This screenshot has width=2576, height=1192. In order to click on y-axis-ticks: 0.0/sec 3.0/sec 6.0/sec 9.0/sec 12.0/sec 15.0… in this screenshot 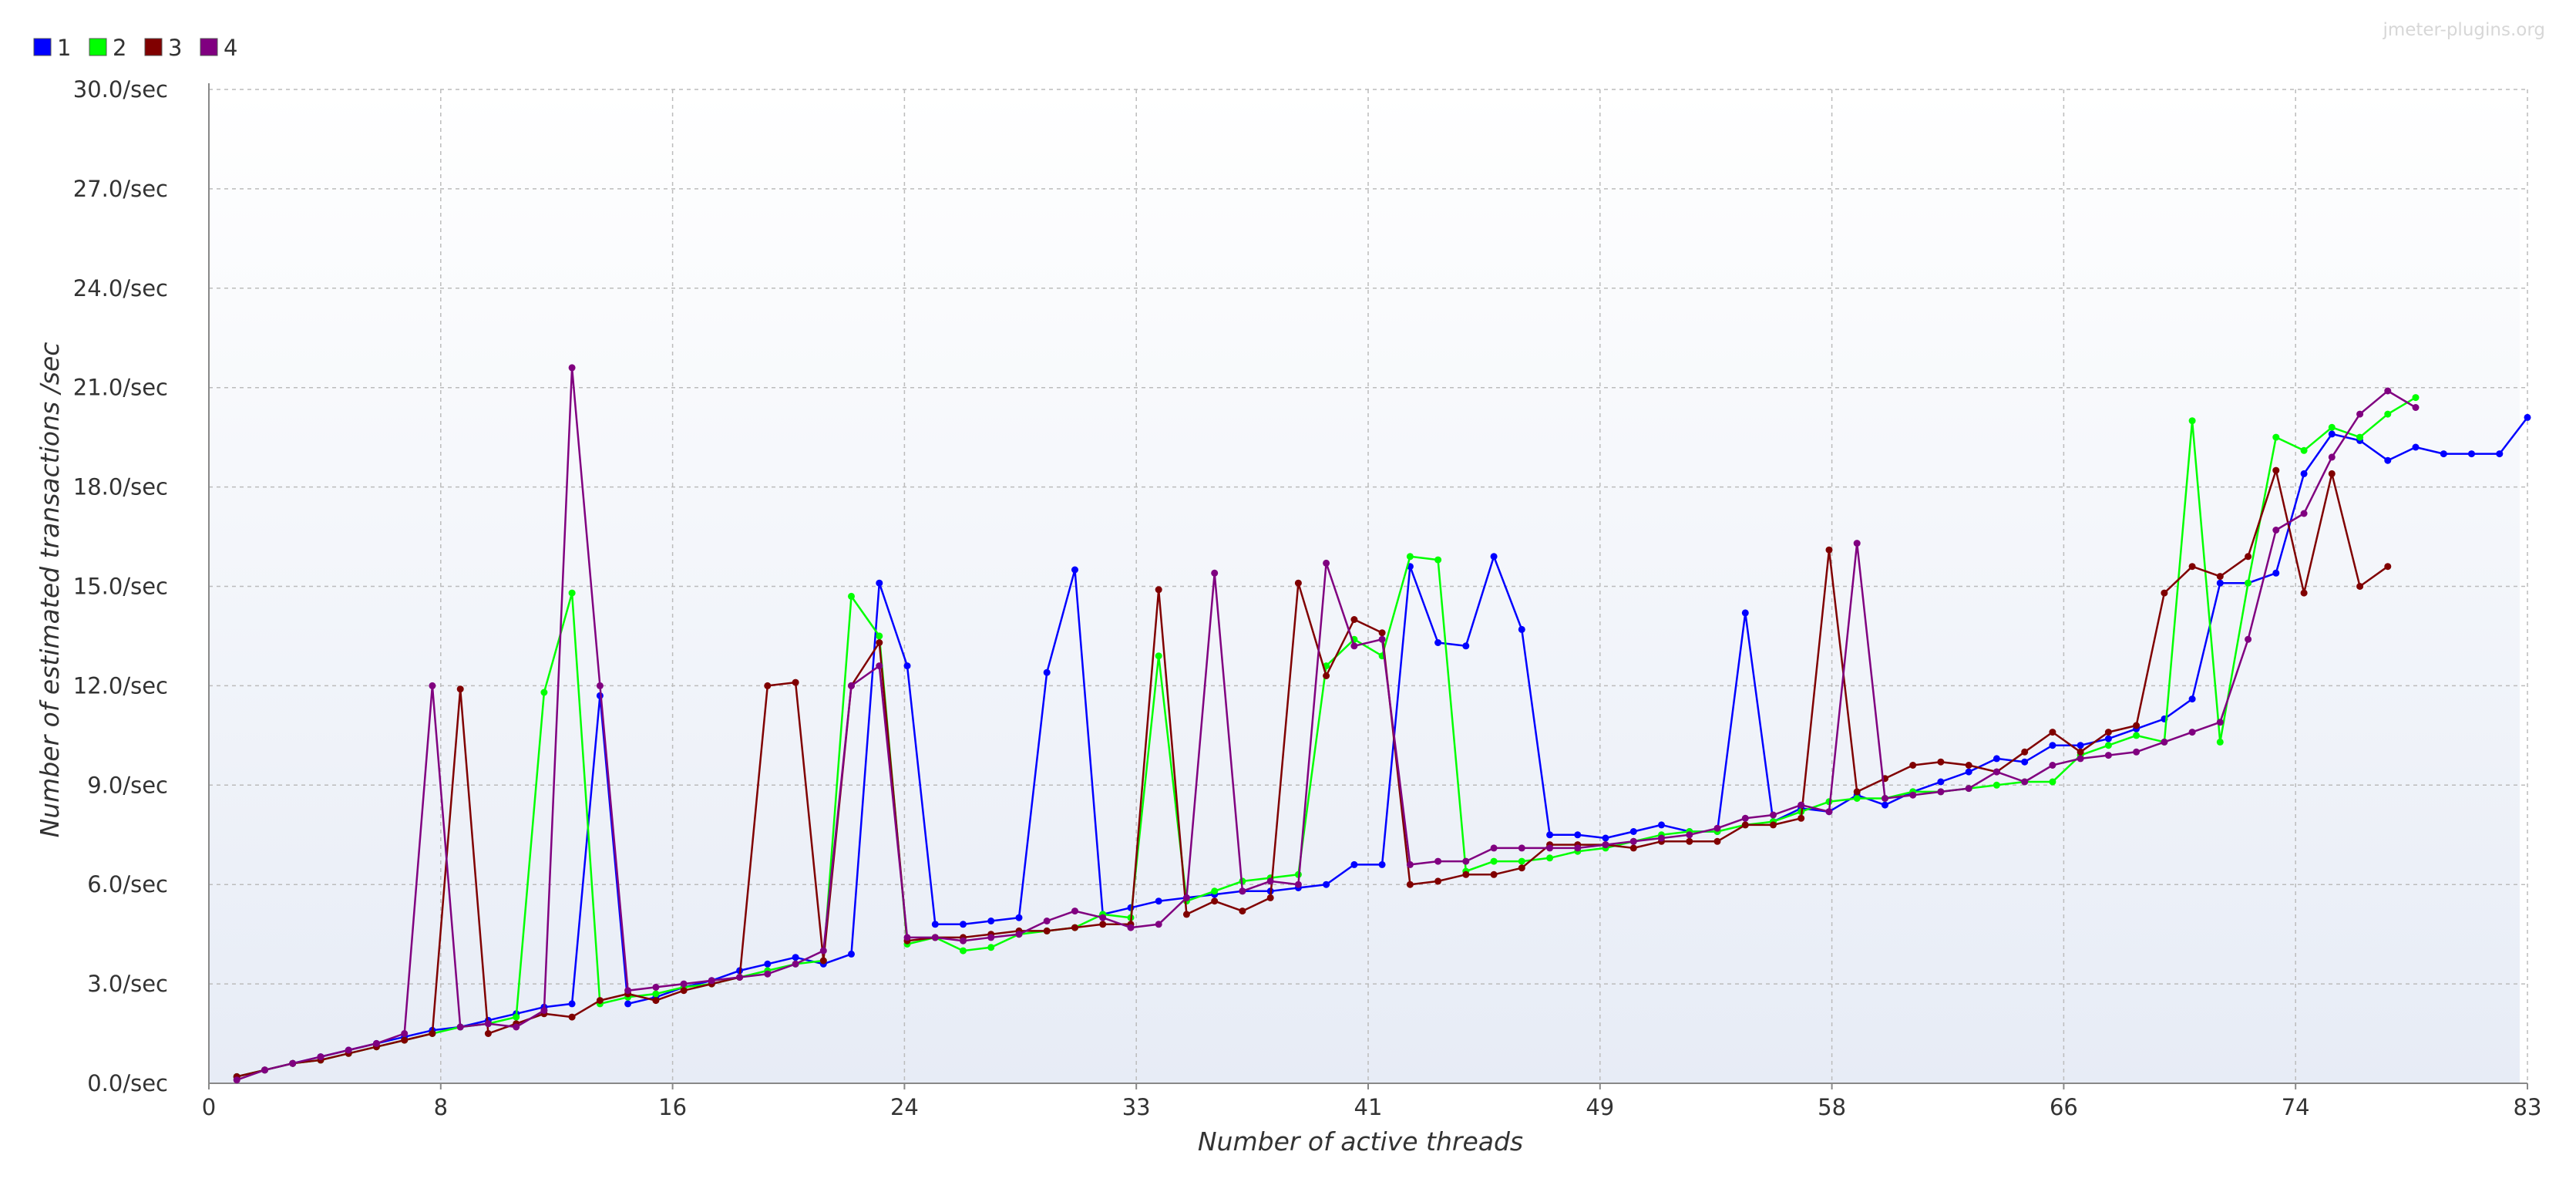, I will do `click(120, 586)`.